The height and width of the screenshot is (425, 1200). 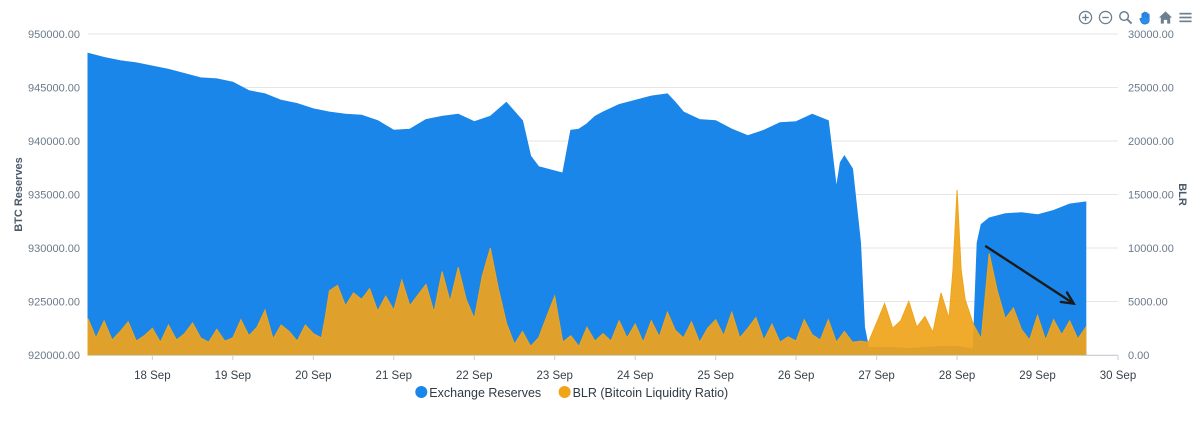 What do you see at coordinates (1185, 17) in the screenshot?
I see `menu-icon` at bounding box center [1185, 17].